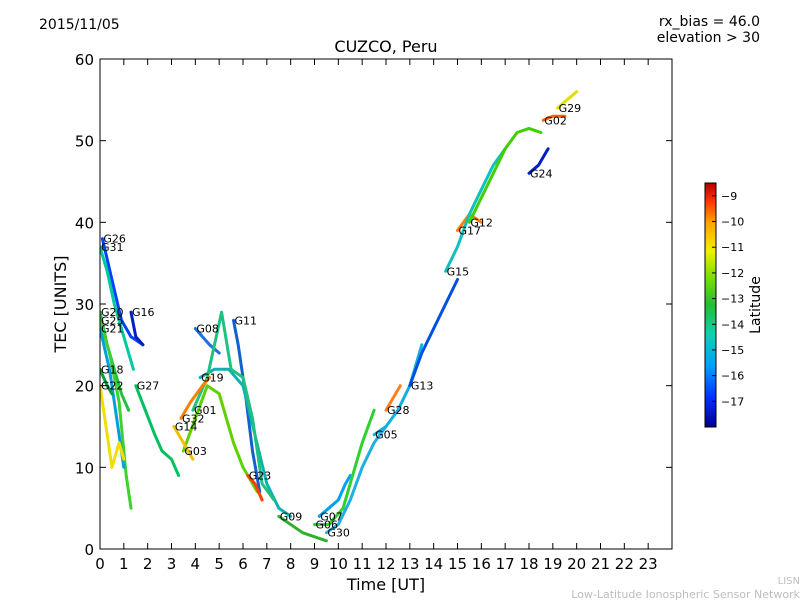 The image size is (800, 601). I want to click on series-label-g14: G14, so click(186, 427).